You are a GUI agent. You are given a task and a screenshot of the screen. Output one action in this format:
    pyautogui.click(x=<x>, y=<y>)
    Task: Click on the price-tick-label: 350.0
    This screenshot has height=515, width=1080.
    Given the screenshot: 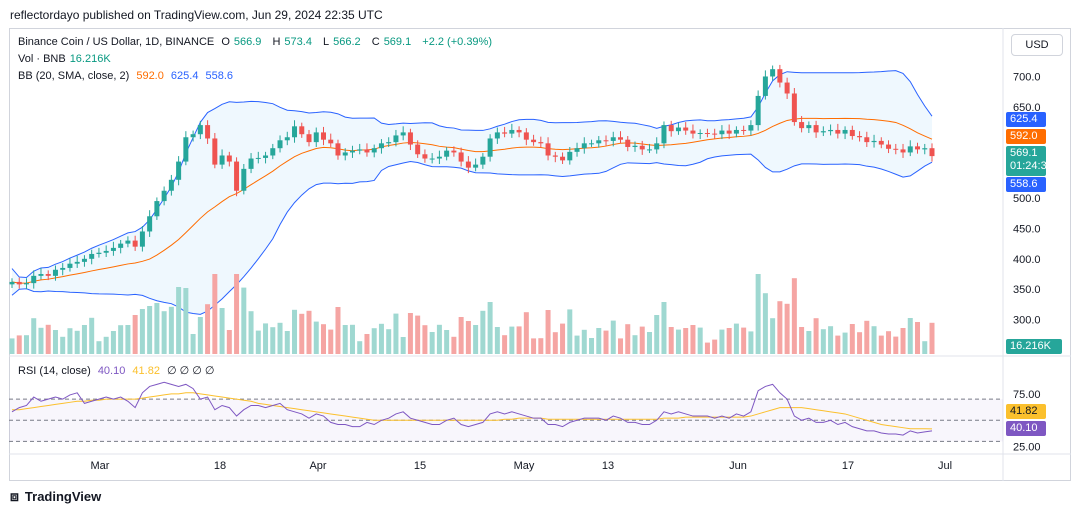 What is the action you would take?
    pyautogui.click(x=1027, y=290)
    